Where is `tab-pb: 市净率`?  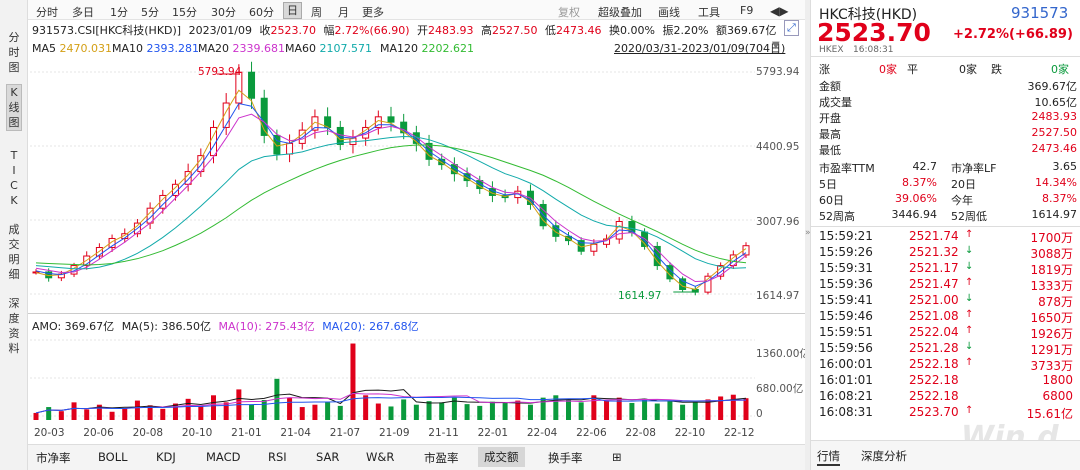 tab-pb: 市净率 is located at coordinates (53, 458).